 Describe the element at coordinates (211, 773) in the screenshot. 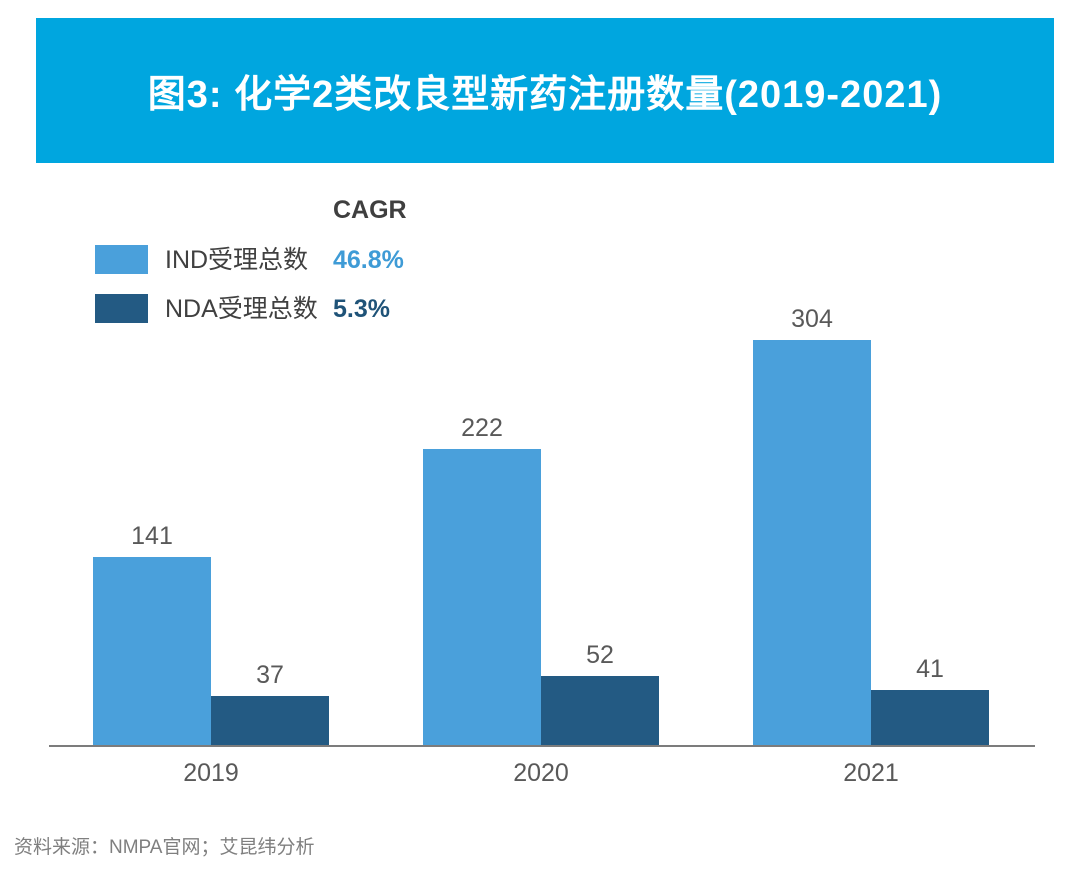

I see `x-tick-label-2019: 2019` at that location.